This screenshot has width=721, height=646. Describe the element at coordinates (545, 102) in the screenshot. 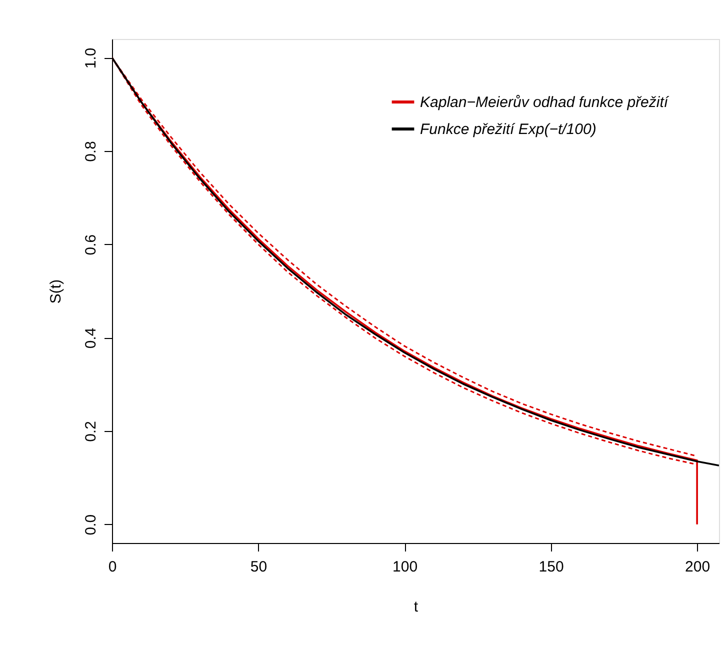

I see `legend-label: Kaplan−Meierův odhad funkce přežití` at that location.